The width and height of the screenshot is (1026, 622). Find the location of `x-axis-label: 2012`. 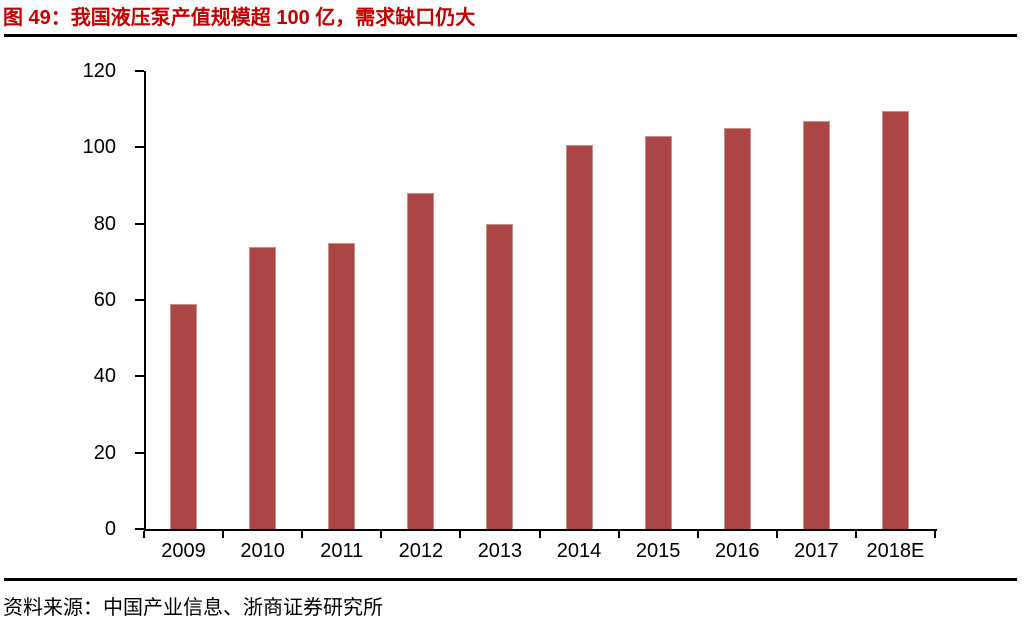

x-axis-label: 2012 is located at coordinates (421, 551).